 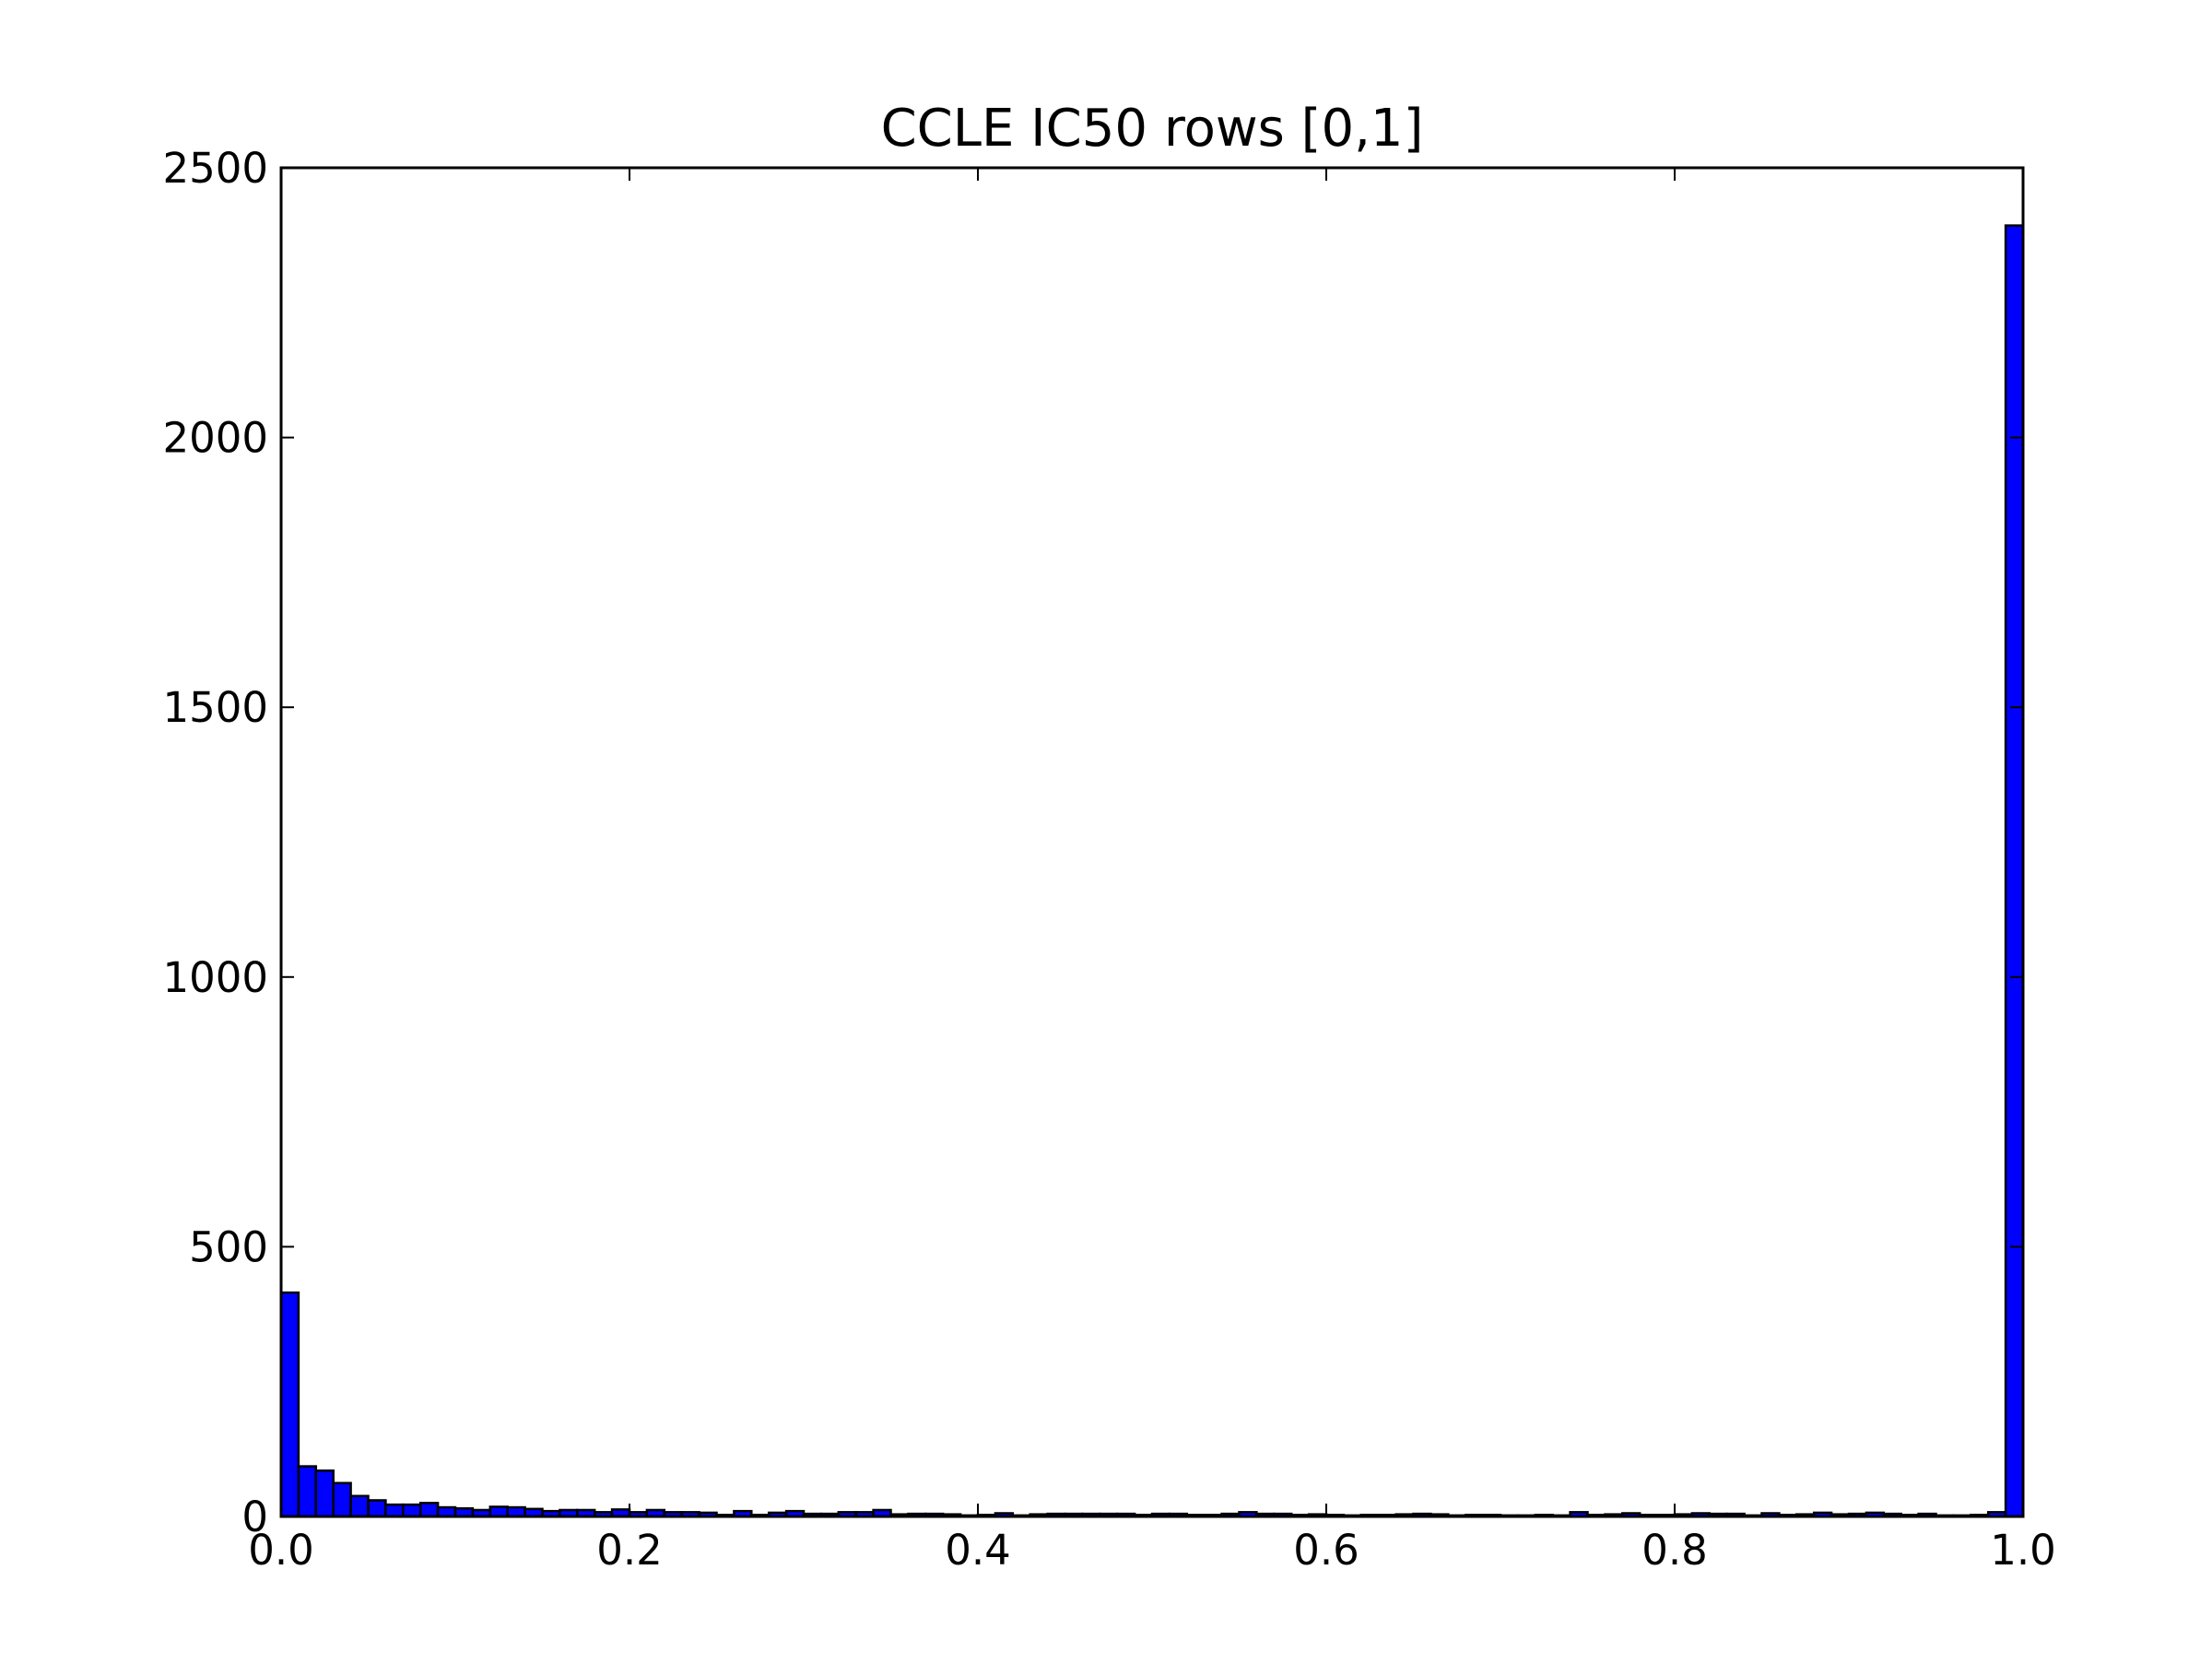 What do you see at coordinates (978, 1550) in the screenshot?
I see `x-tick-label: 0.4` at bounding box center [978, 1550].